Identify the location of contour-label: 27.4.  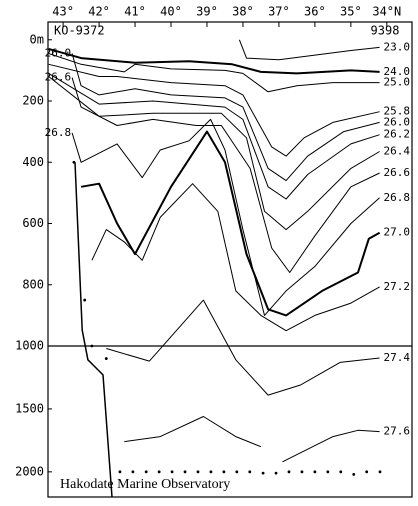
(397, 357).